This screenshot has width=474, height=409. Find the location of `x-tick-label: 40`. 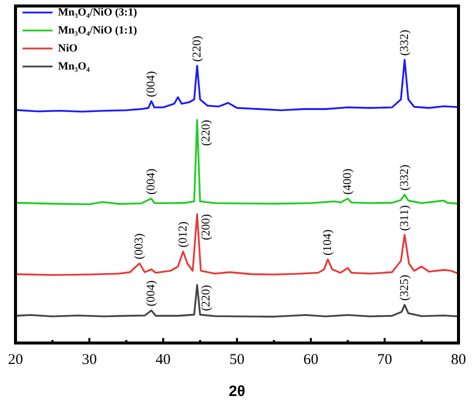

x-tick-label: 40 is located at coordinates (163, 360).